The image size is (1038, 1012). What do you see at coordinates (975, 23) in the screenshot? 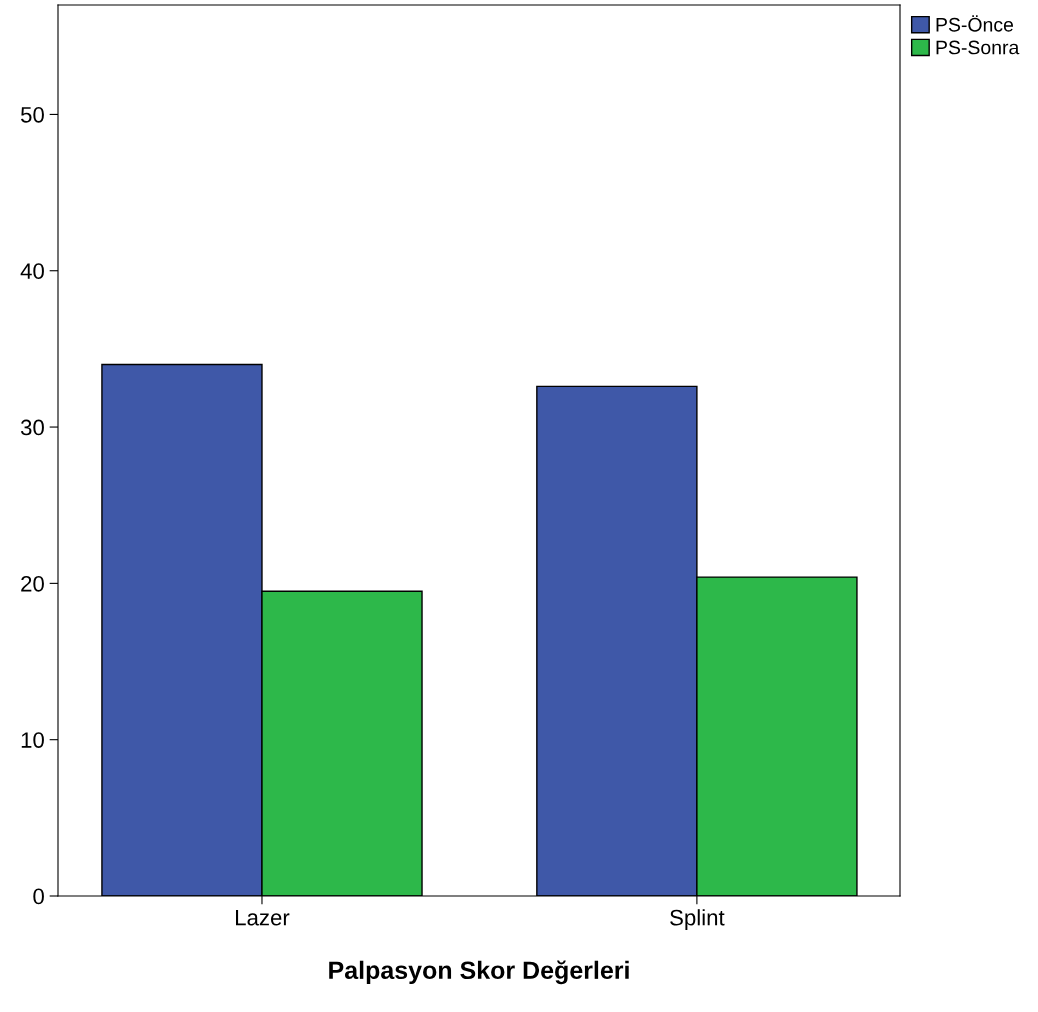
I see `legend-label: PS-Önce` at bounding box center [975, 23].